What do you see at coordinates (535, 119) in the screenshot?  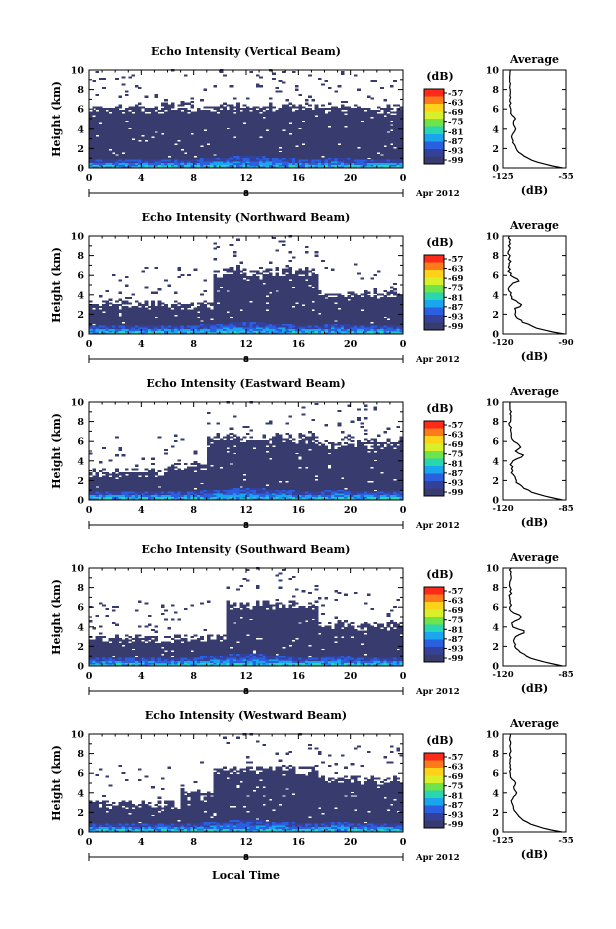 I see `profile-line` at bounding box center [535, 119].